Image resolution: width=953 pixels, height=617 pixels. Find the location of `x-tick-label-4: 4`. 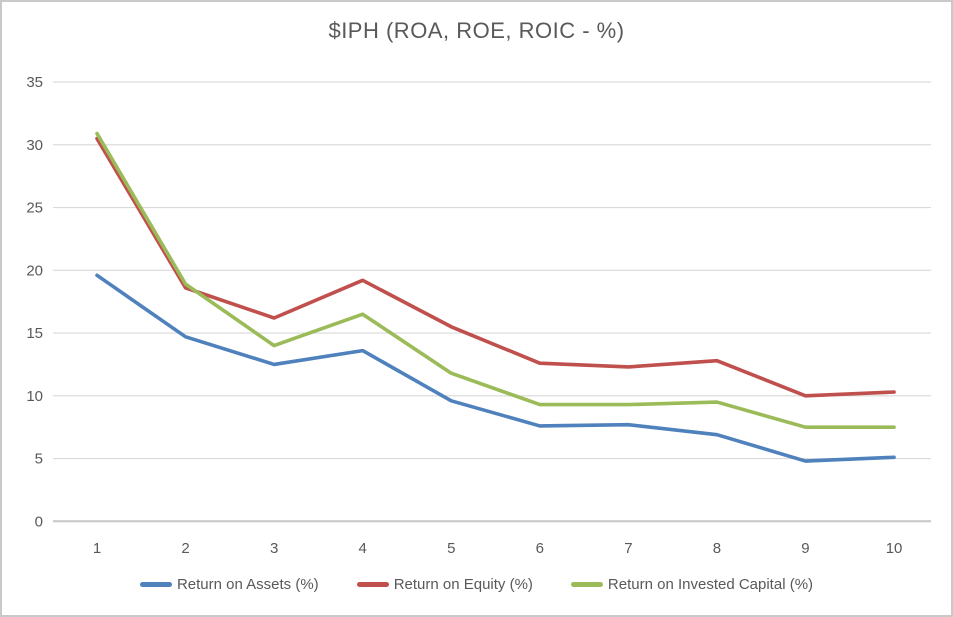

x-tick-label-4: 4 is located at coordinates (363, 548).